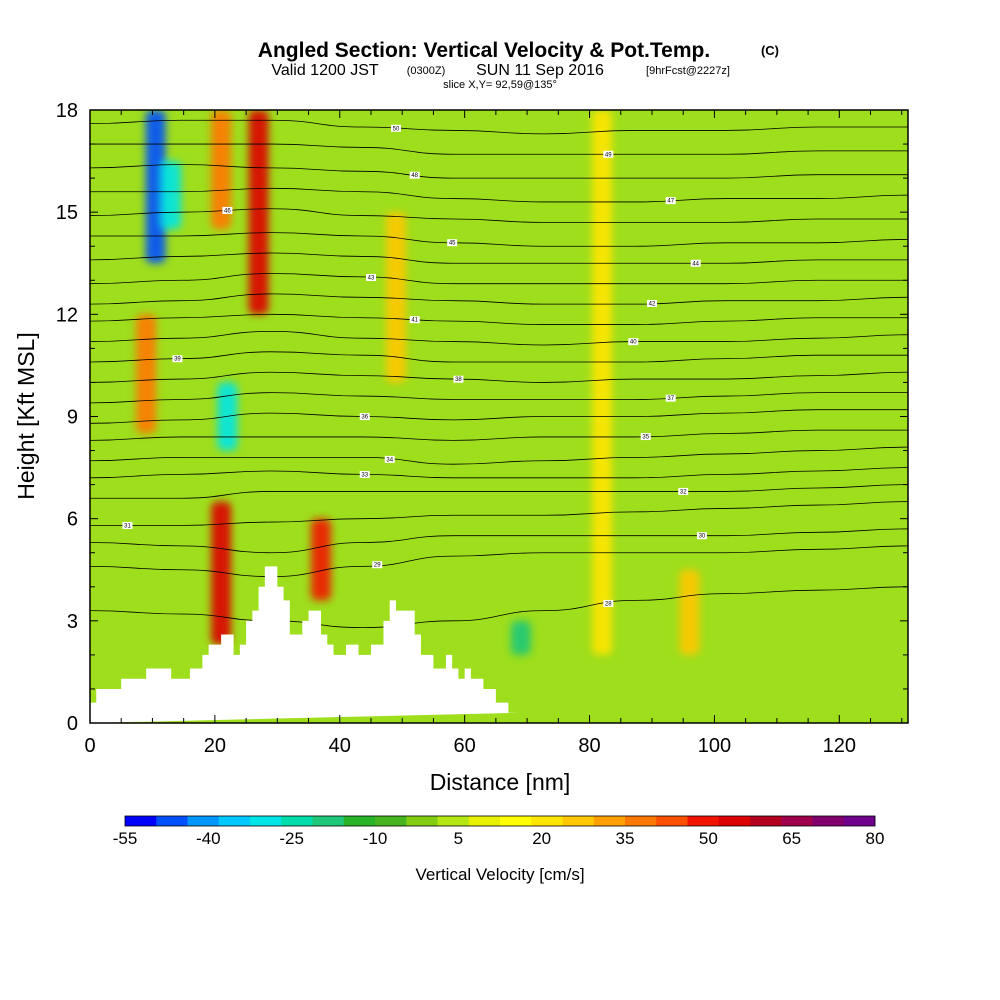  Describe the element at coordinates (325, 70) in the screenshot. I see `chart-subtitle-main: Valid 1200 JST` at that location.